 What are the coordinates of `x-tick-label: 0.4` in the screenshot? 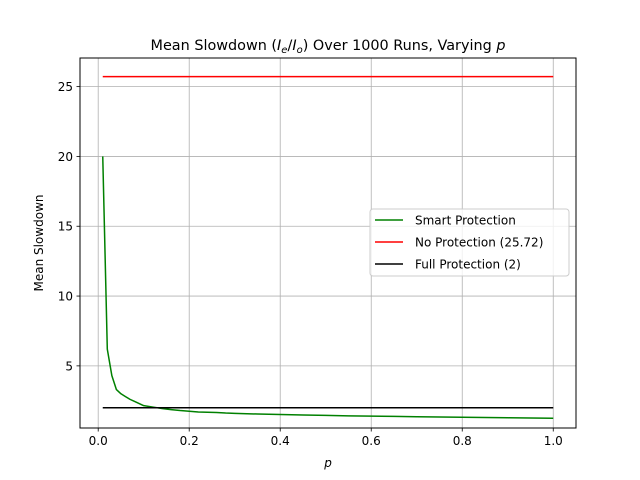 It's located at (280, 441).